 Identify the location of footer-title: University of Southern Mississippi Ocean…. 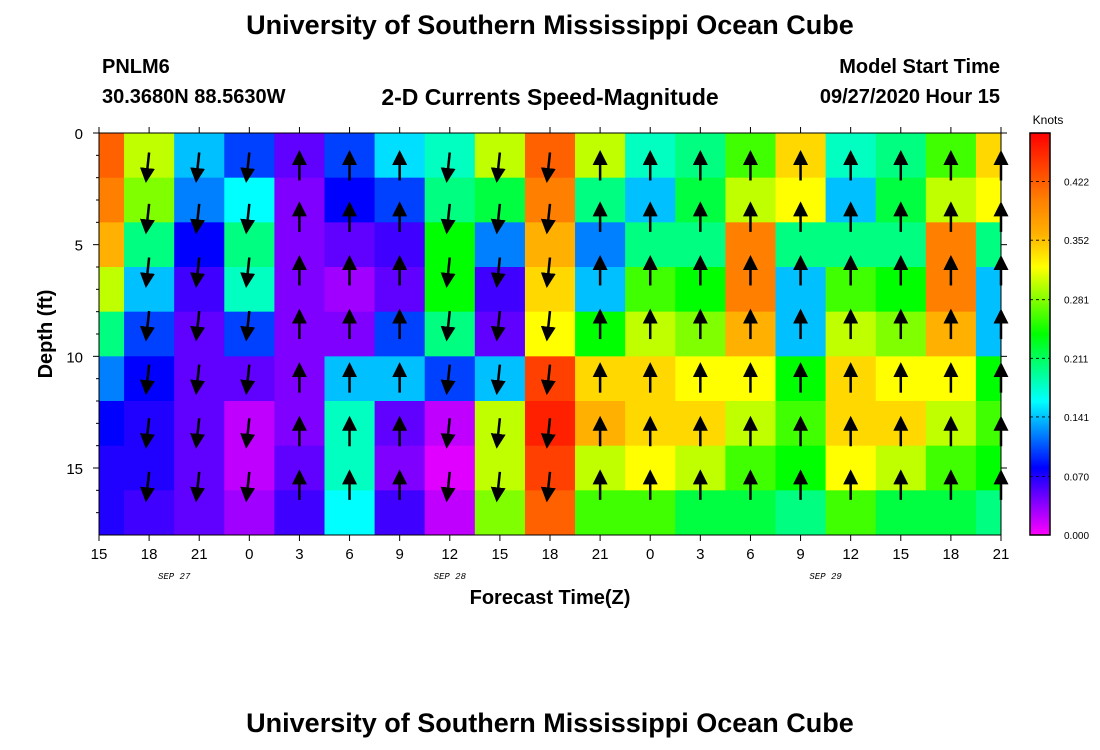
(550, 723).